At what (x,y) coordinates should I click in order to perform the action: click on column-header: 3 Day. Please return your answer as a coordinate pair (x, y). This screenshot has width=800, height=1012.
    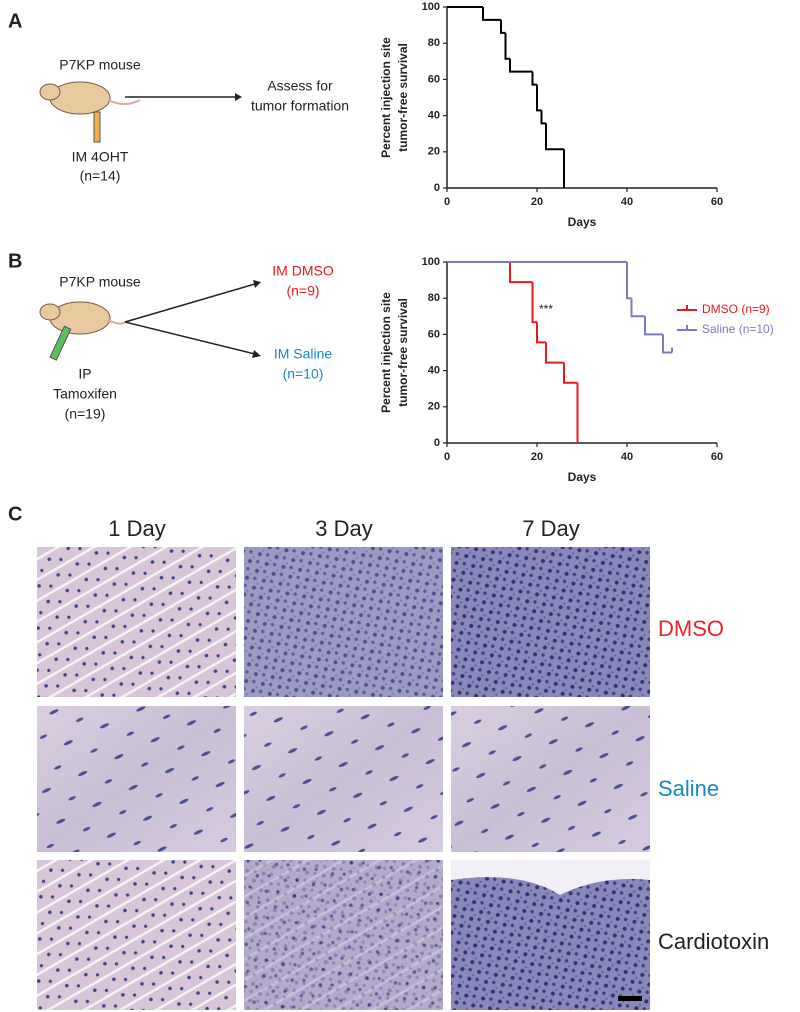
    Looking at the image, I should click on (343, 528).